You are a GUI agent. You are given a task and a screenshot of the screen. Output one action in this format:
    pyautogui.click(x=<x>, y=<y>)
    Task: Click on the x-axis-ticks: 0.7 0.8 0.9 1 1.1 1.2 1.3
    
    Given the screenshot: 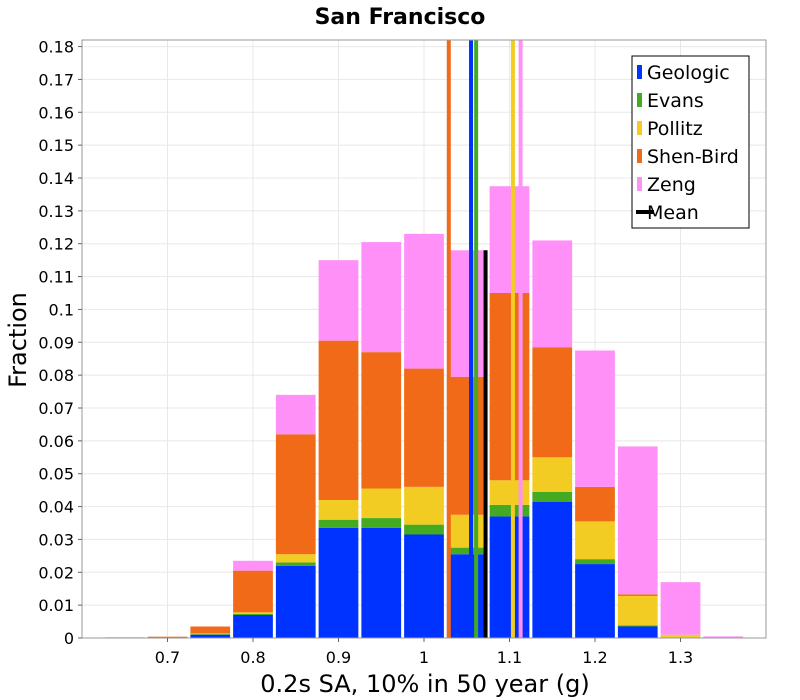 What is the action you would take?
    pyautogui.click(x=424, y=652)
    